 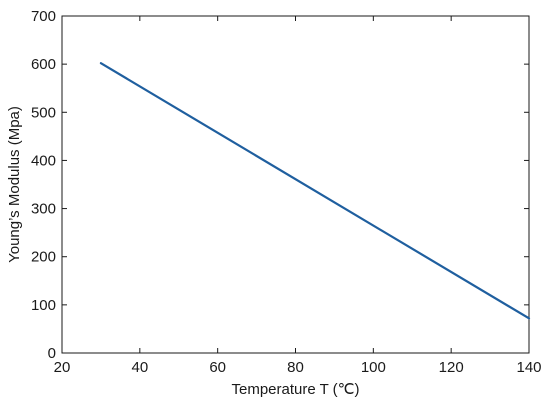 I want to click on y-tick-label: 600, so click(x=43, y=64).